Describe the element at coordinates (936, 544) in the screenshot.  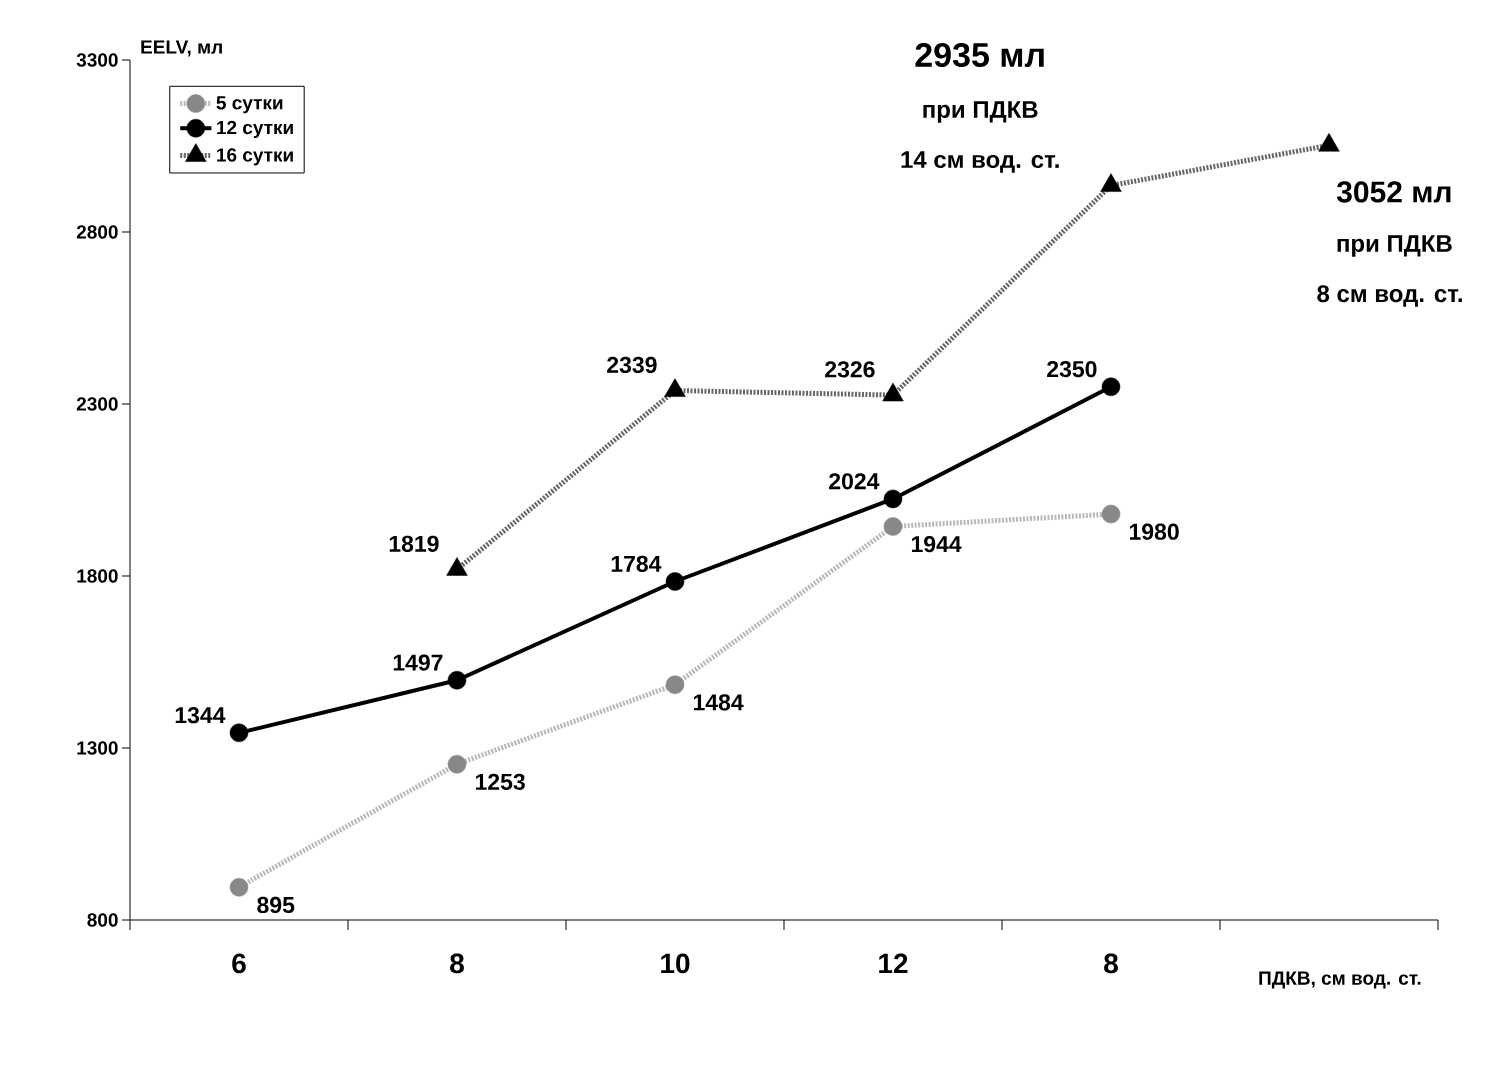
I see `data-label: 1944` at that location.